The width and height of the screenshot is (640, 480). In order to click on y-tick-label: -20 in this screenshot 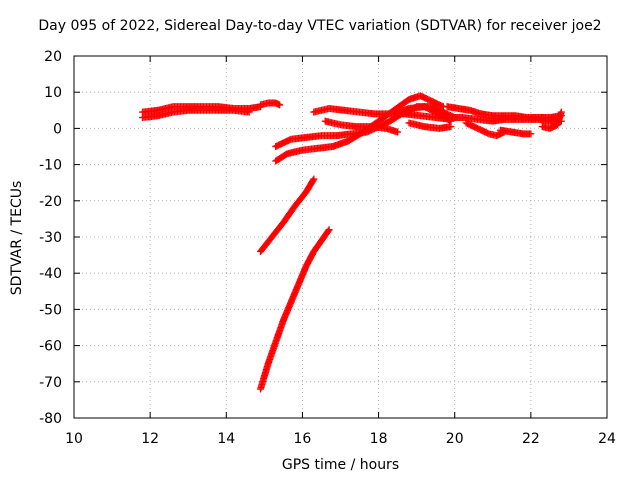, I will do `click(50, 202)`.